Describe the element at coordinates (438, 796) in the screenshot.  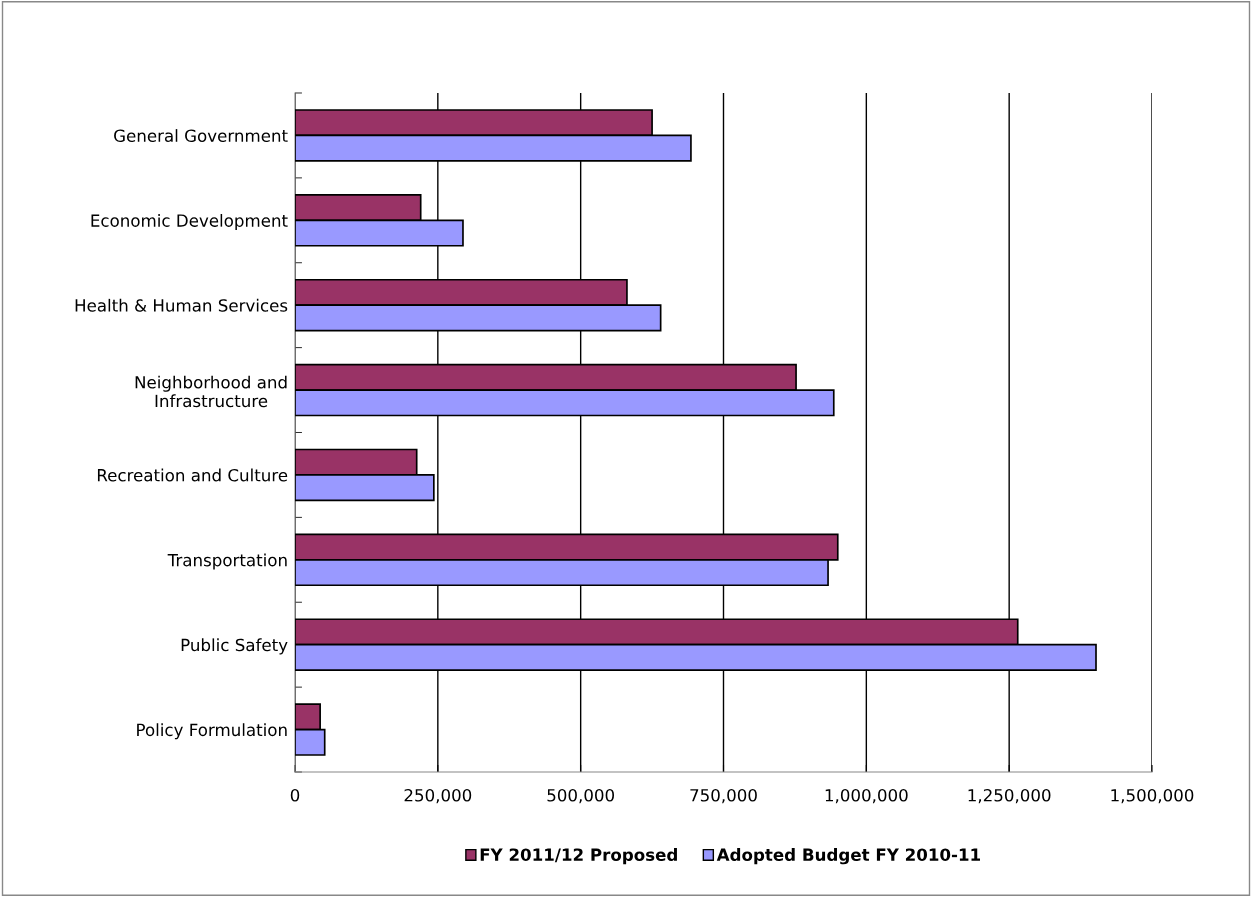
I see `x-tick-label: 250,000` at that location.